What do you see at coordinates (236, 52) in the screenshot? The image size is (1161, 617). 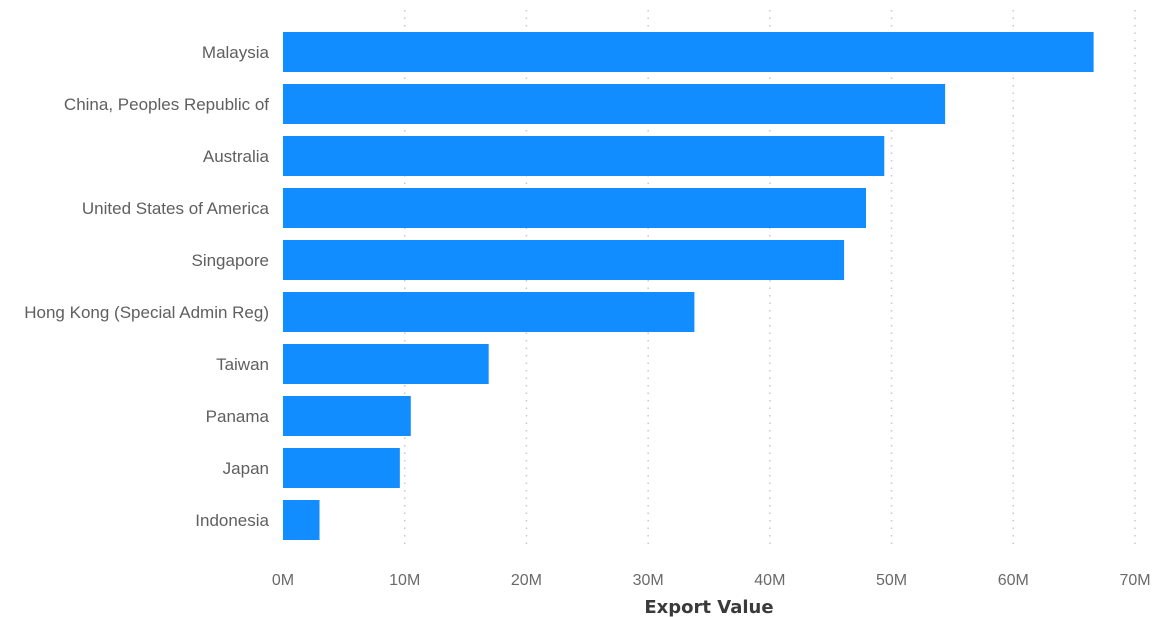 I see `category-label: Malaysia` at bounding box center [236, 52].